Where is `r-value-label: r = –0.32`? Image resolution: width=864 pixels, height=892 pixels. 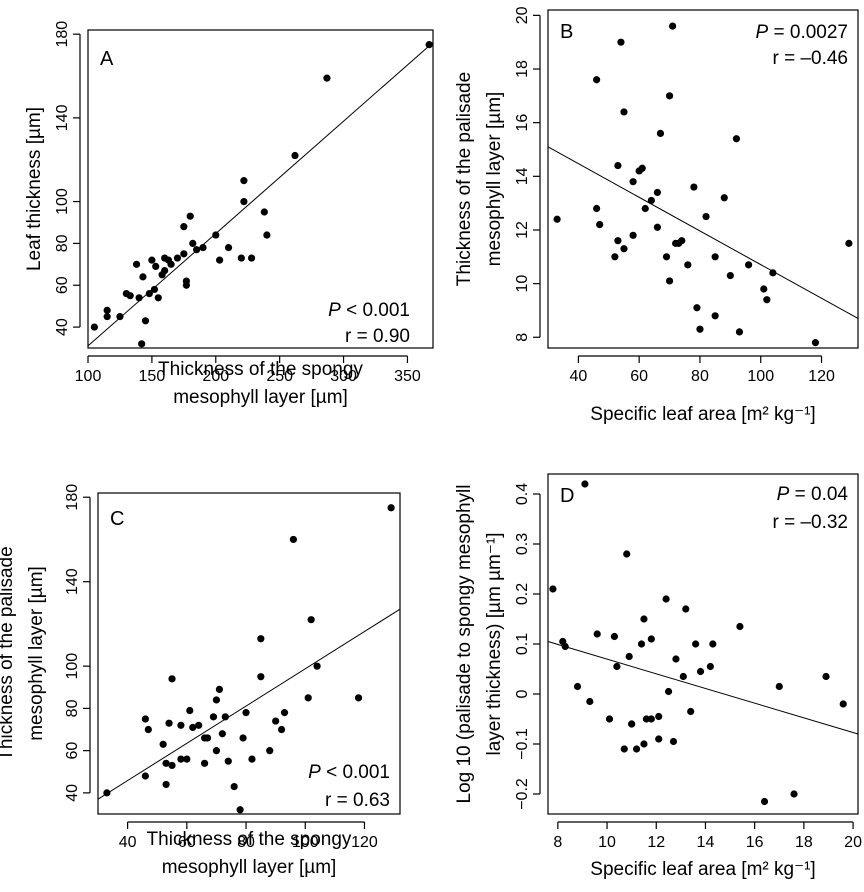 r-value-label: r = –0.32 is located at coordinates (810, 522).